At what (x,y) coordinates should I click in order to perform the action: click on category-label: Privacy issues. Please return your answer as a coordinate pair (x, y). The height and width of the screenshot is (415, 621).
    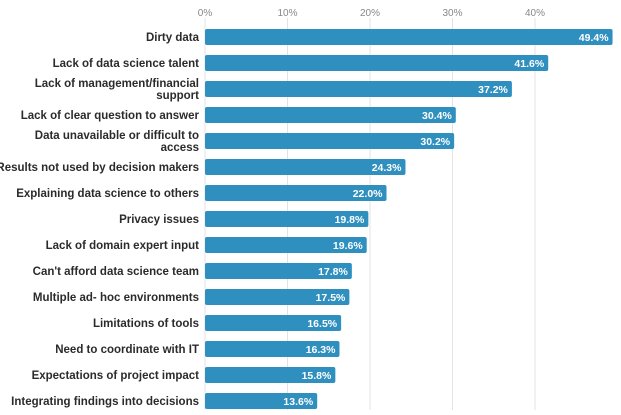
    Looking at the image, I should click on (159, 220).